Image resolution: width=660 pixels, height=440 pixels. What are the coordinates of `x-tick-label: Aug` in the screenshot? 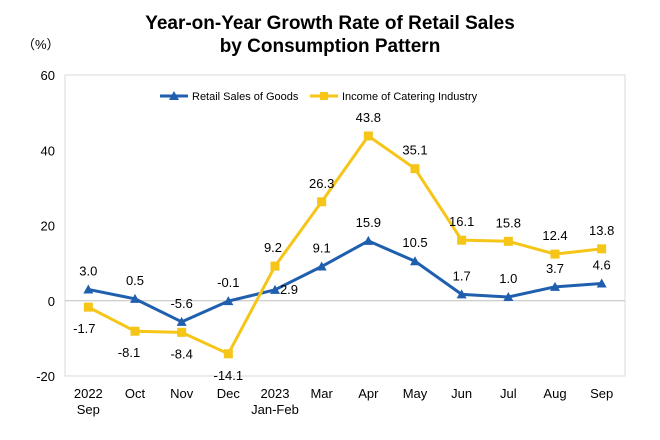 It's located at (554, 393).